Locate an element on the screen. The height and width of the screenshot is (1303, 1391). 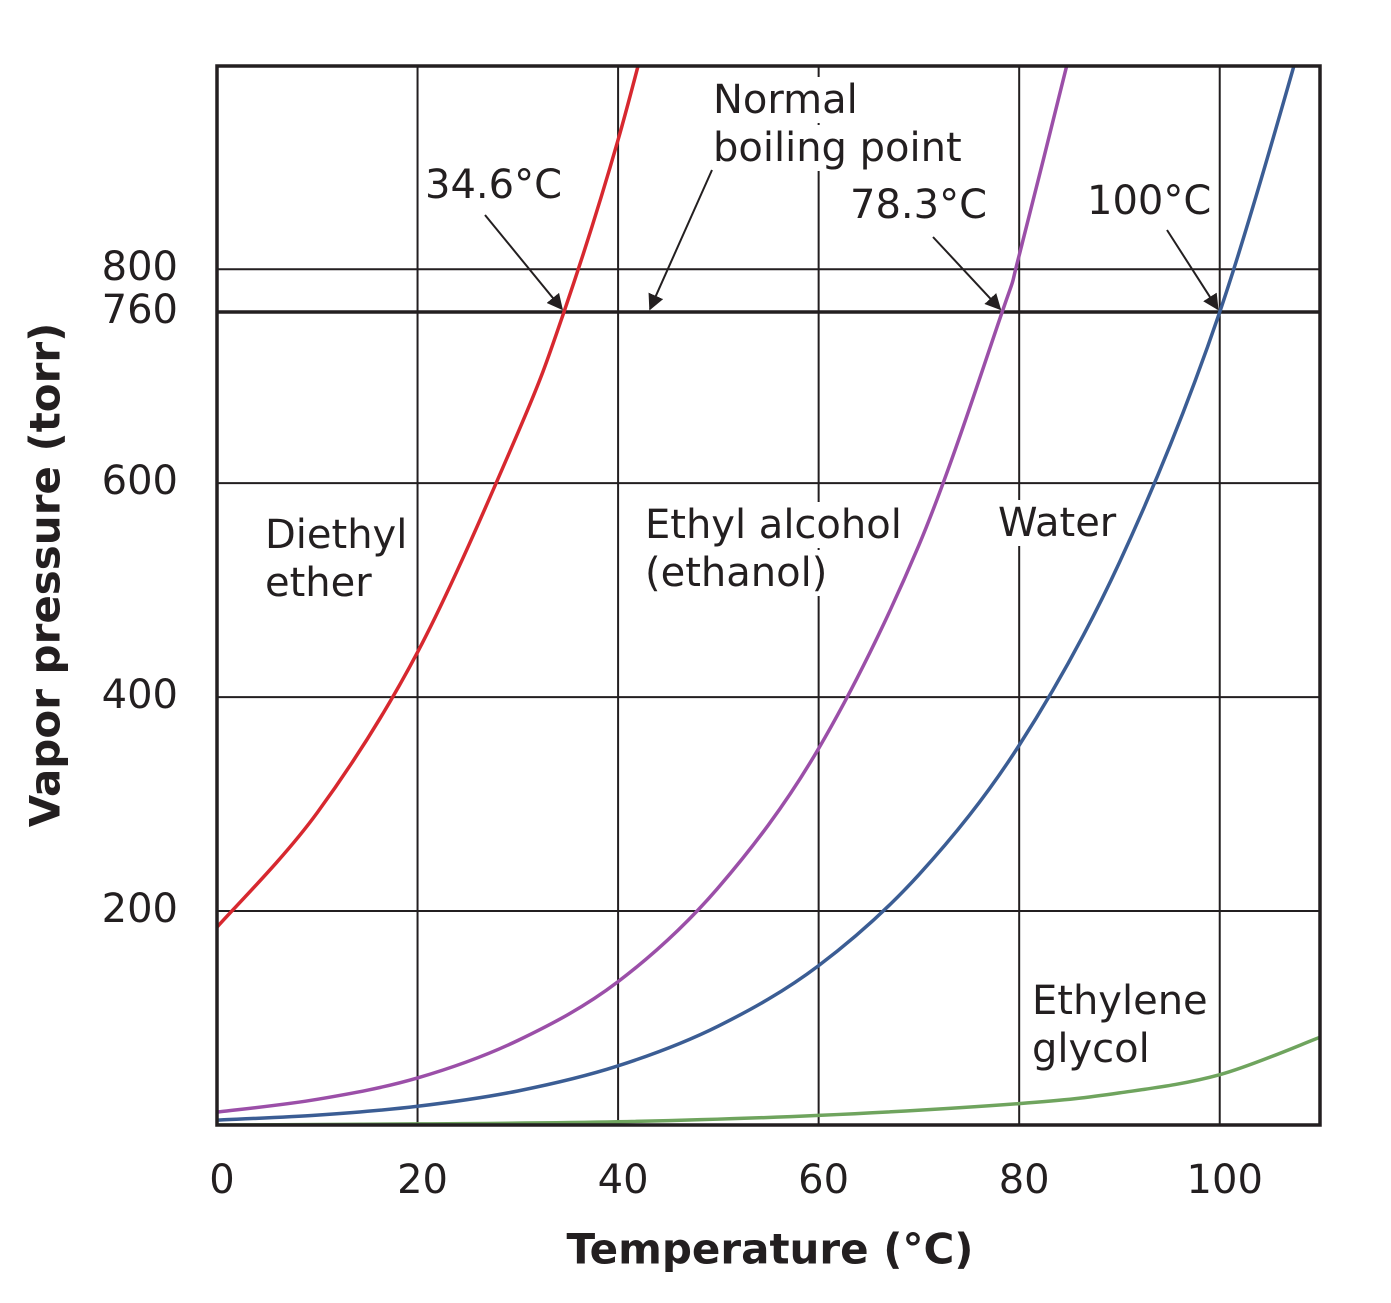
annotation-label: 100°C is located at coordinates (1149, 201).